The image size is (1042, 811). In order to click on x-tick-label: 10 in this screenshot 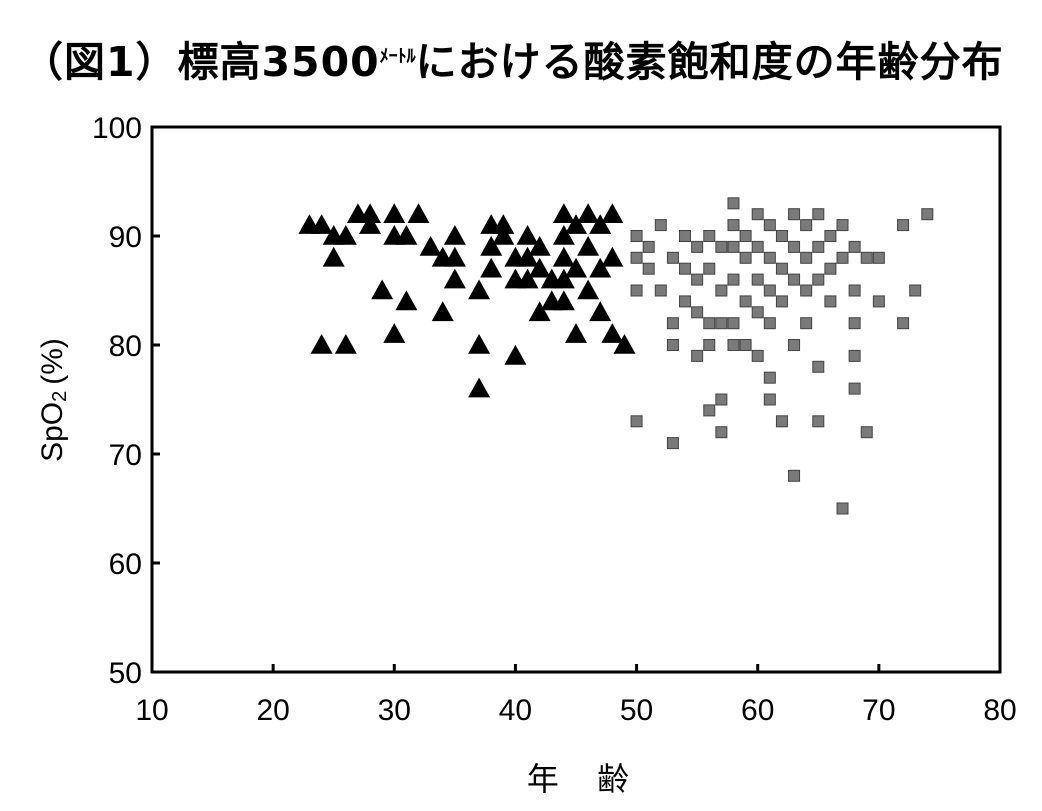, I will do `click(151, 710)`.